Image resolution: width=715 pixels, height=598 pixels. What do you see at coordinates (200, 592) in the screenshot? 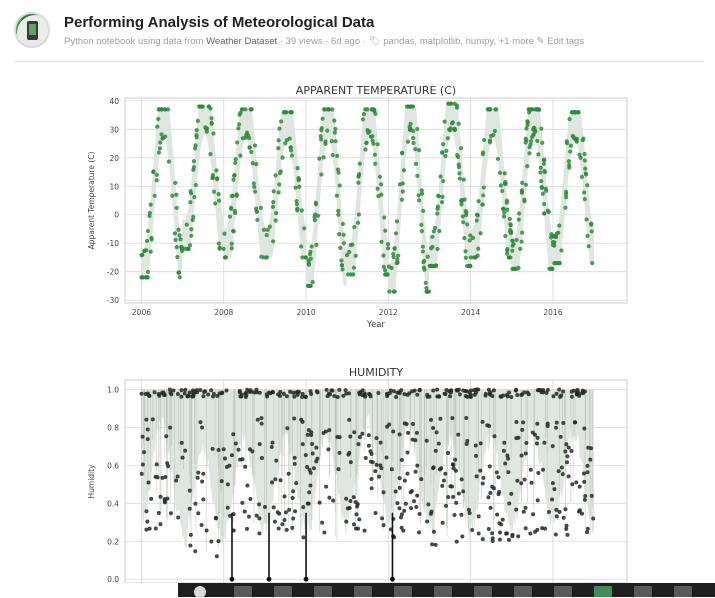
I see `taskbar-start` at bounding box center [200, 592].